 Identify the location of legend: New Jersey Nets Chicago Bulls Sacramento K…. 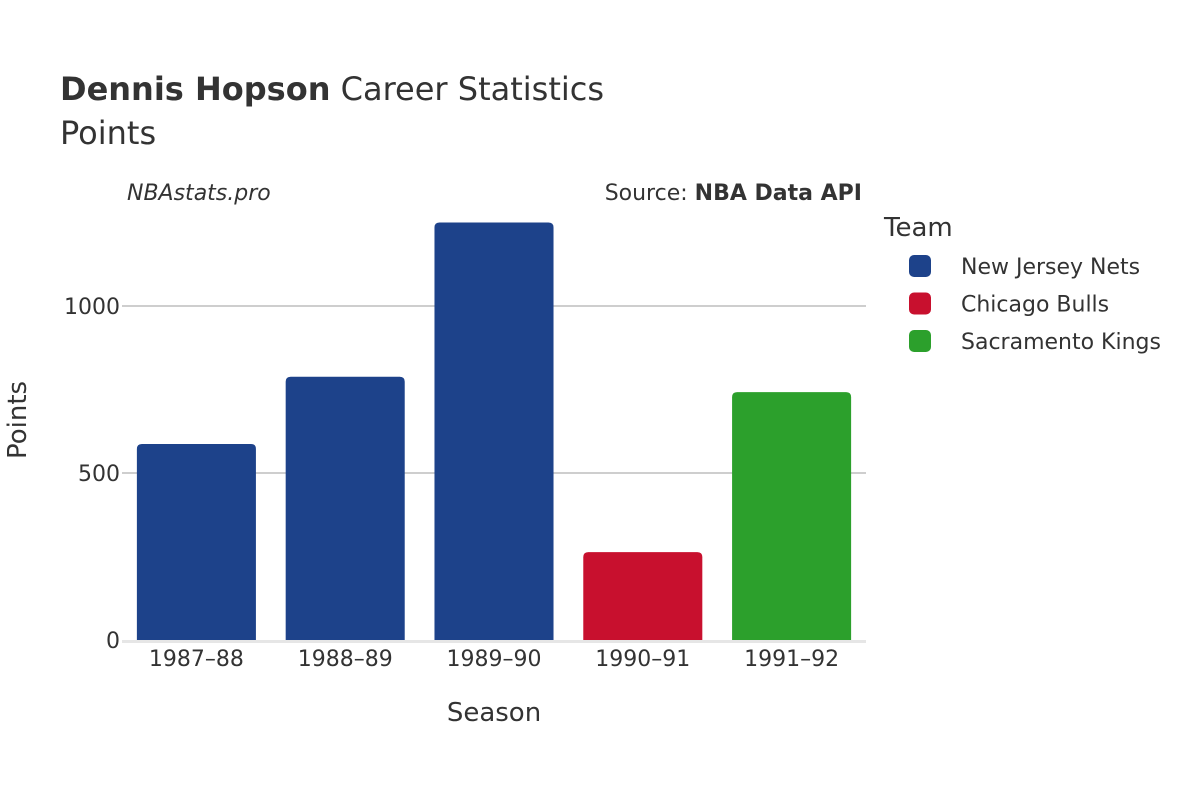
(1035, 305).